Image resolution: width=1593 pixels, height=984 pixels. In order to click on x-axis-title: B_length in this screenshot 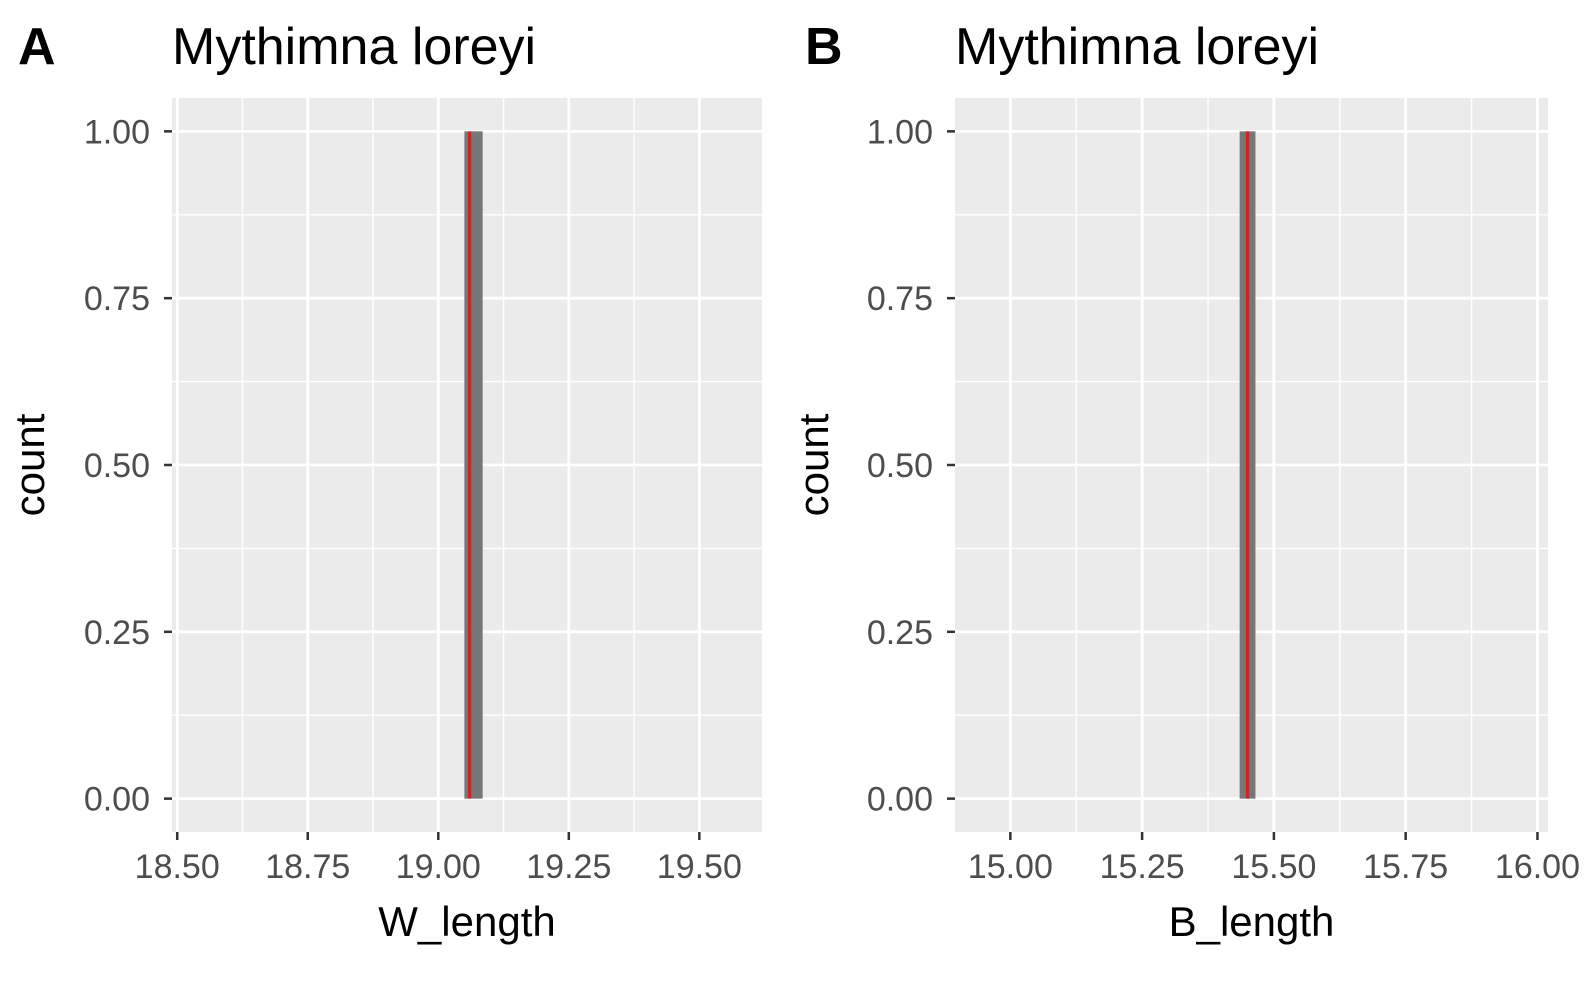, I will do `click(1252, 921)`.